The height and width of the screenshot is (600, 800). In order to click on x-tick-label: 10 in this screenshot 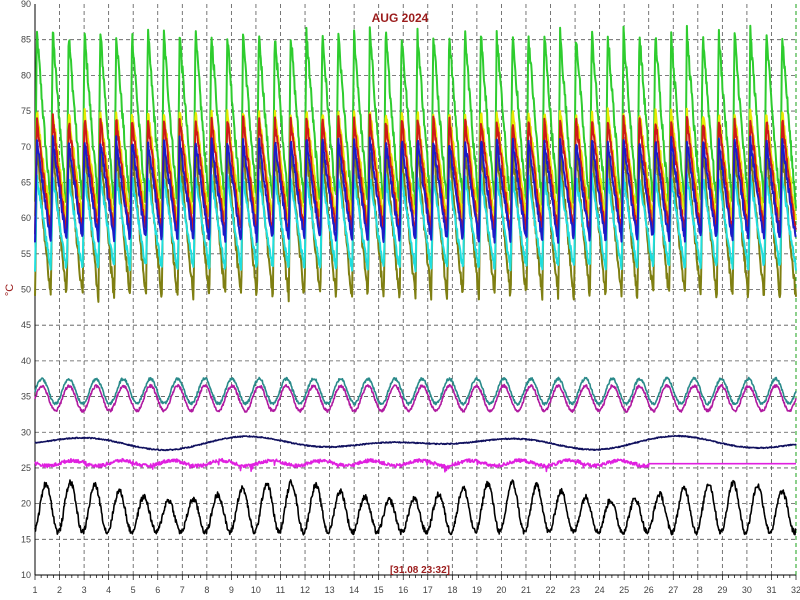, I will do `click(256, 590)`.